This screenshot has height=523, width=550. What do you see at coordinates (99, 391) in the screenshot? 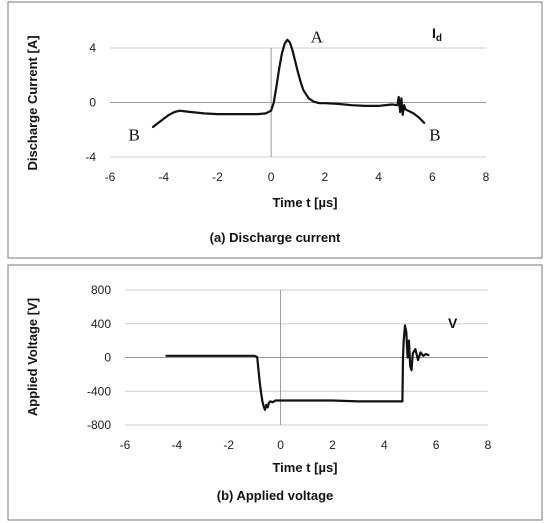
I see `y-tick-label: -400` at bounding box center [99, 391].